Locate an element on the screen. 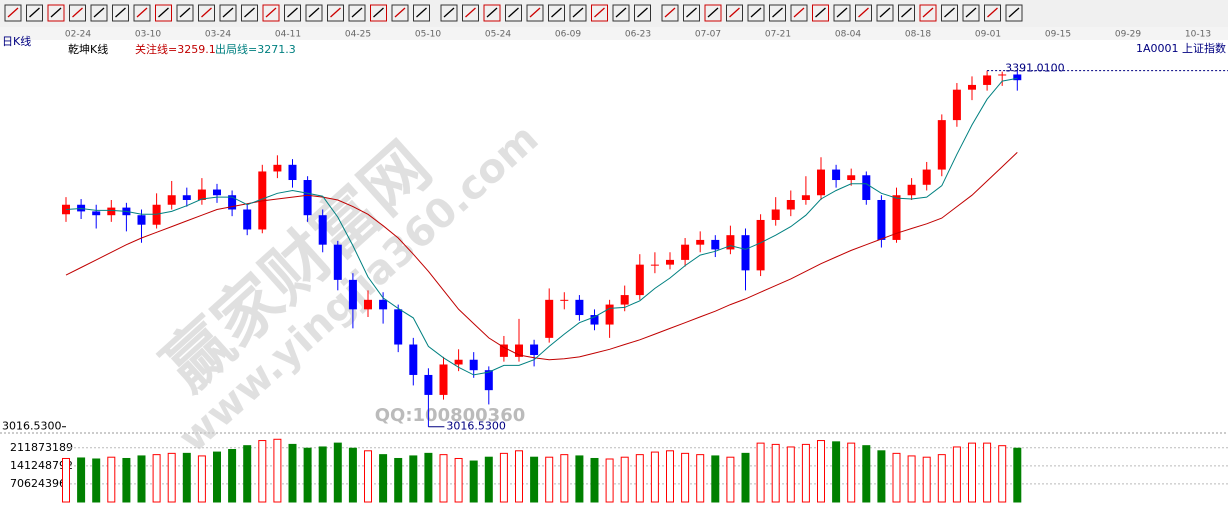  annotation-label: 3391.0100 is located at coordinates (1035, 68).